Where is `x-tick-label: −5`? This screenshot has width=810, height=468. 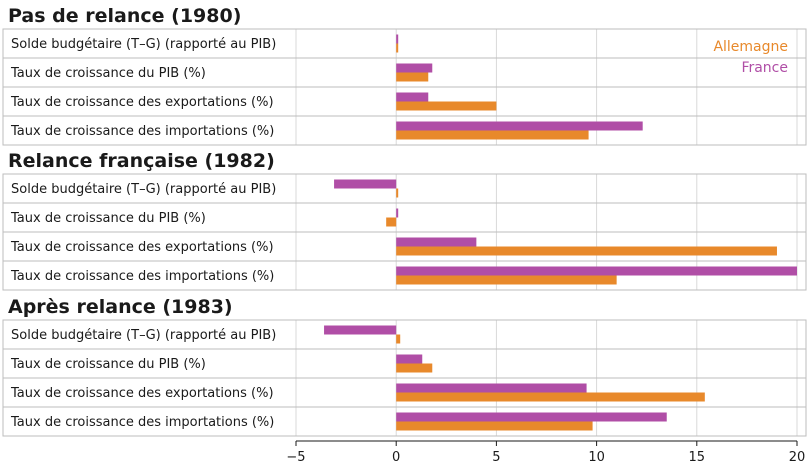 x-tick-label: −5 is located at coordinates (295, 457).